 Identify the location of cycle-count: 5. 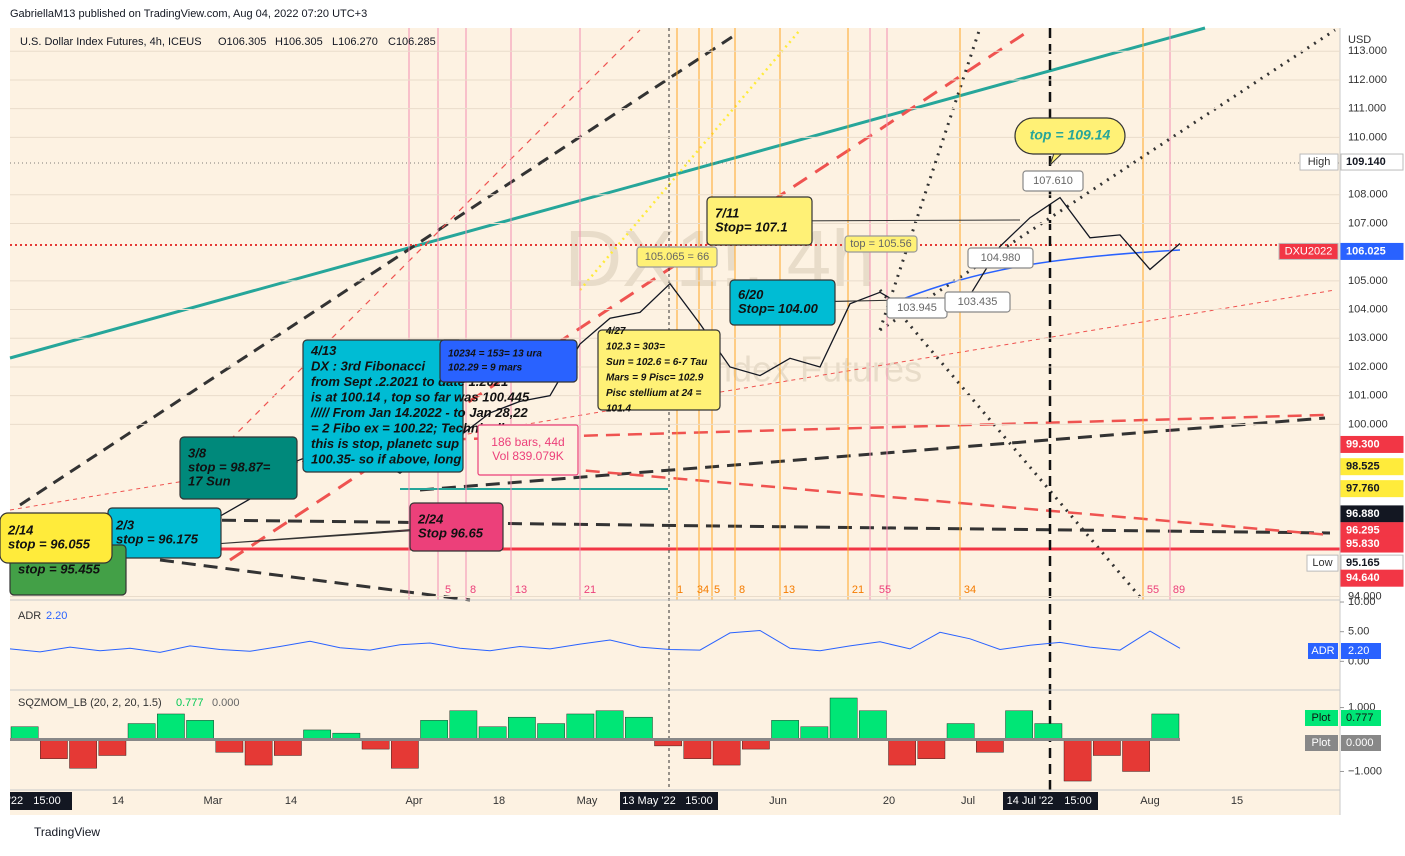
(448, 590).